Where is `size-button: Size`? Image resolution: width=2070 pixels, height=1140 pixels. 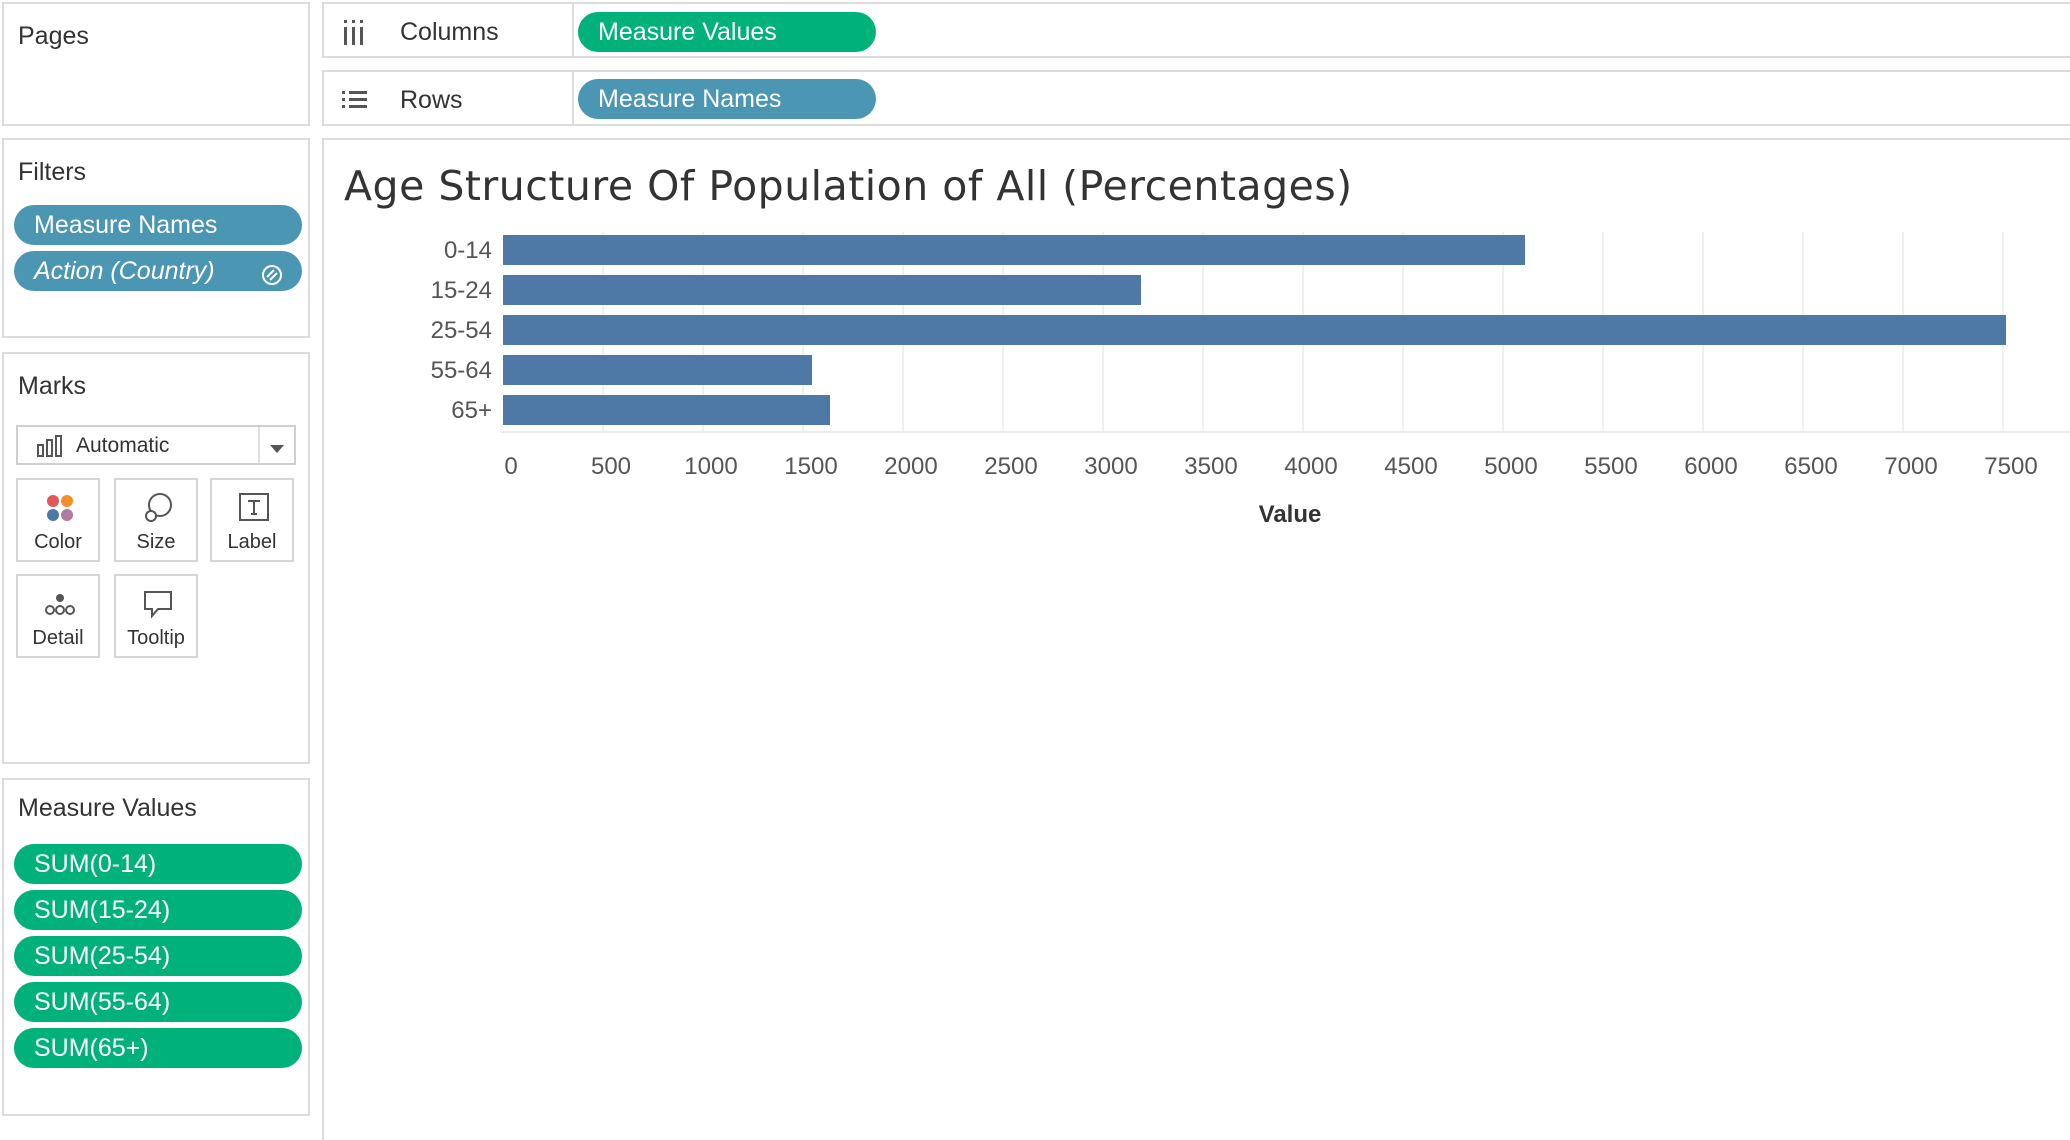 size-button: Size is located at coordinates (156, 520).